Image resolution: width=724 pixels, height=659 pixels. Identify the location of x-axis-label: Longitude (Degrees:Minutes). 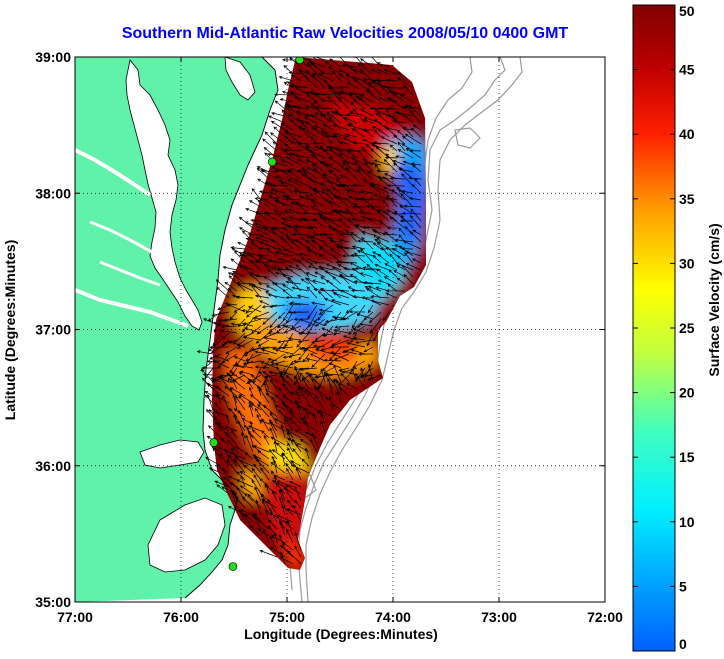
(341, 634).